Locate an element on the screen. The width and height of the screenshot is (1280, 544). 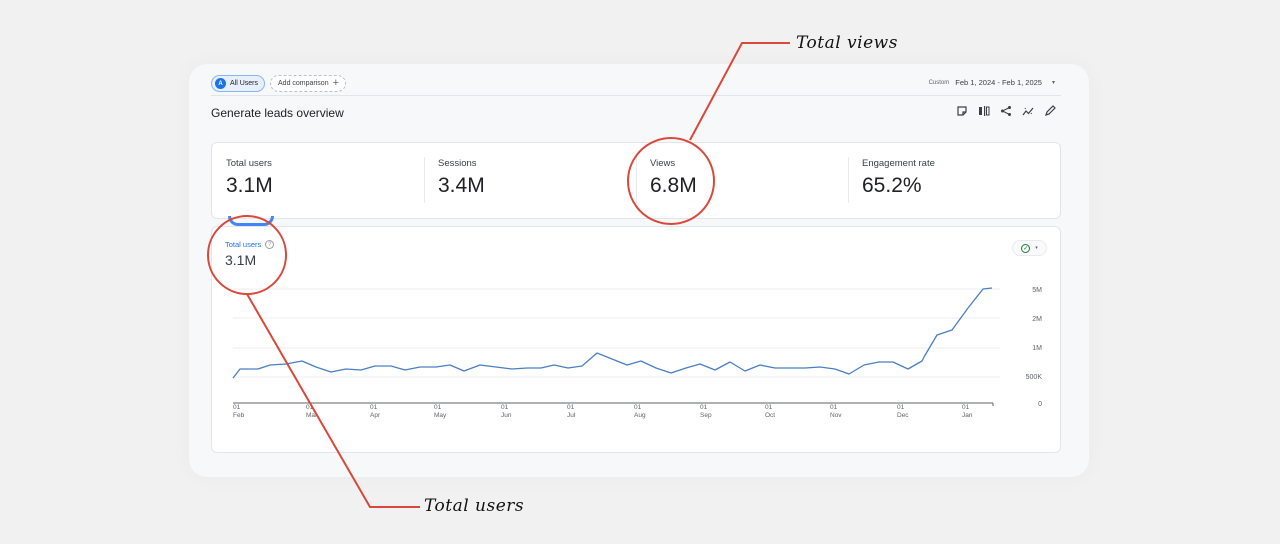
views-highlight-circle is located at coordinates (671, 181).